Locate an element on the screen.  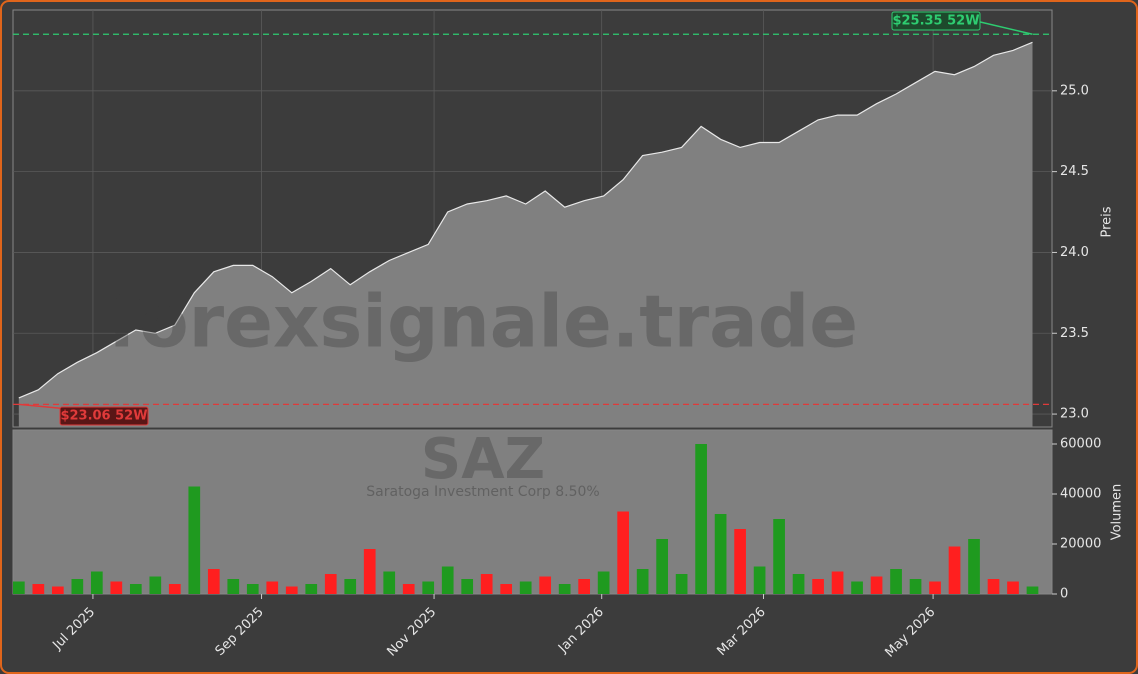
low-label-box is located at coordinates (104, 416).